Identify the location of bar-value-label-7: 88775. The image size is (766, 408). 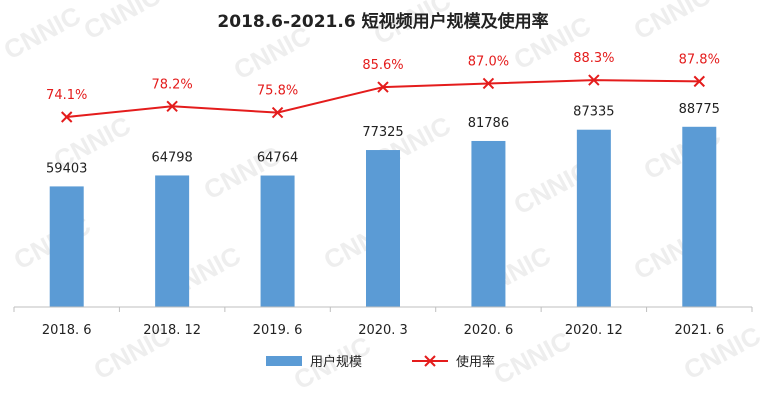
(699, 109).